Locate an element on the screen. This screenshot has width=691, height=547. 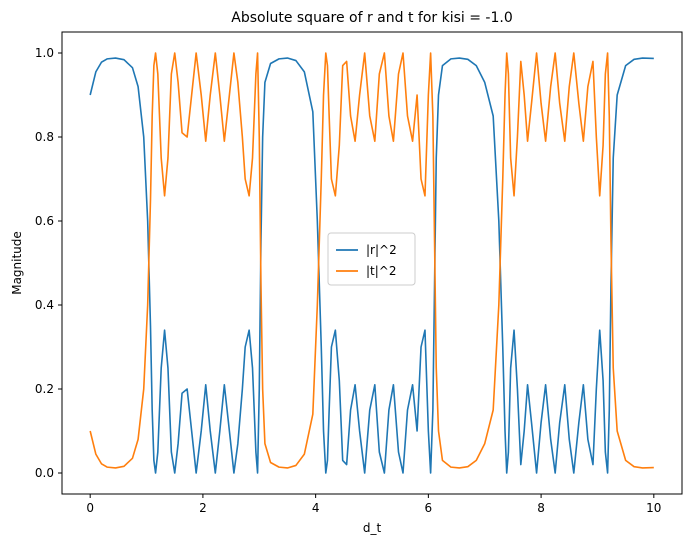
legend-label: |t|^2 is located at coordinates (381, 271).